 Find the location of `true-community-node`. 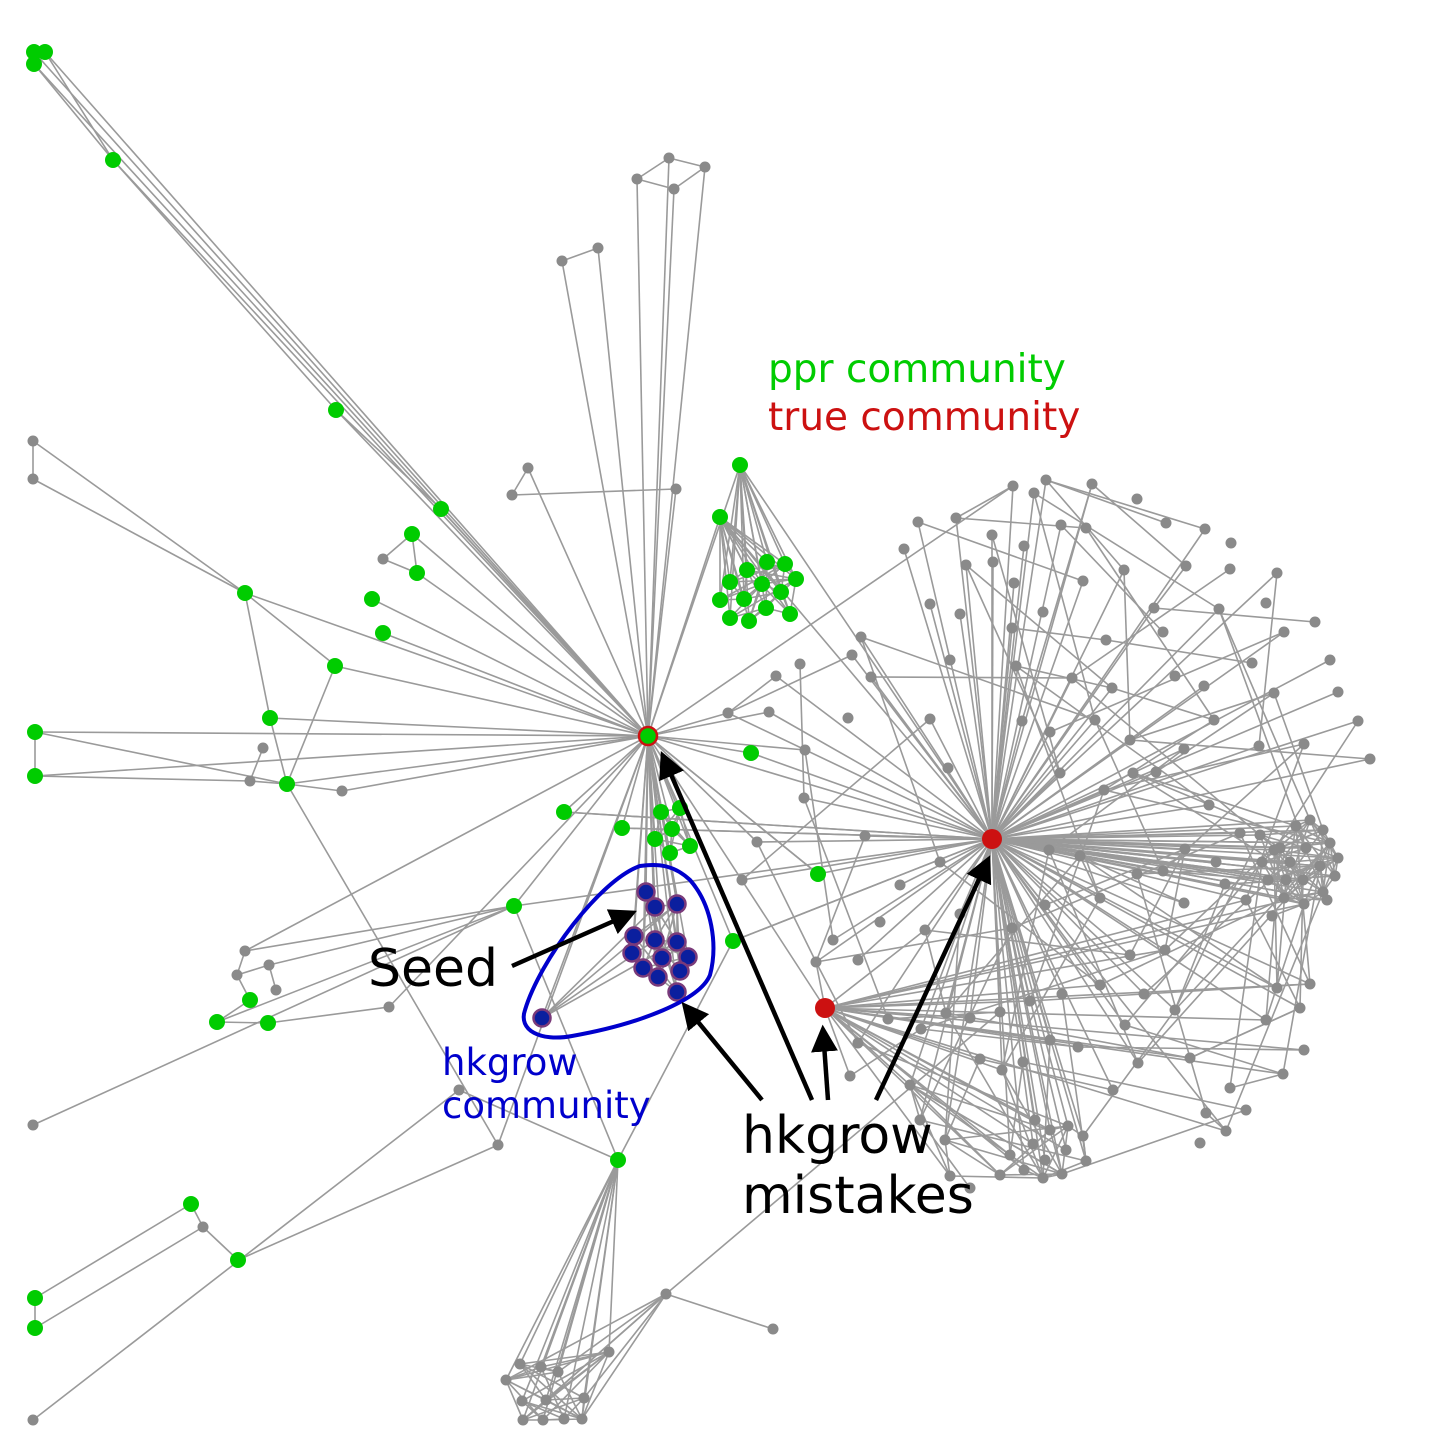

true-community-node is located at coordinates (992, 839).